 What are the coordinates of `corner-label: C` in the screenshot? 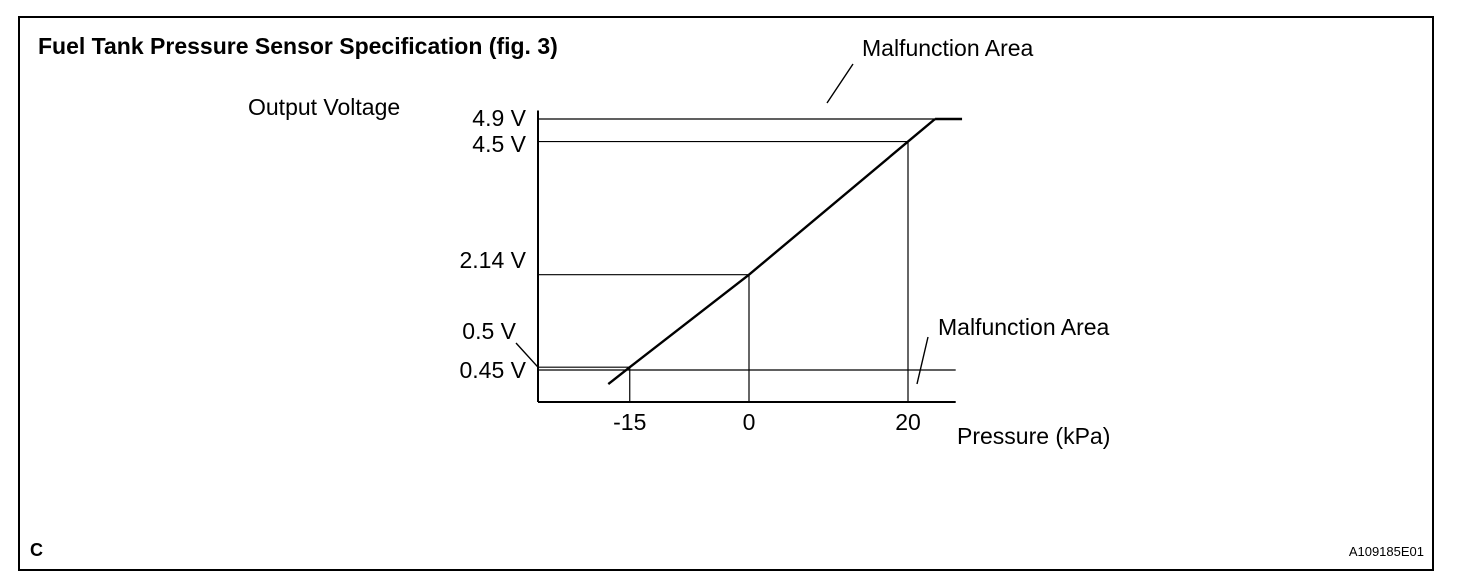 It's located at (36, 550).